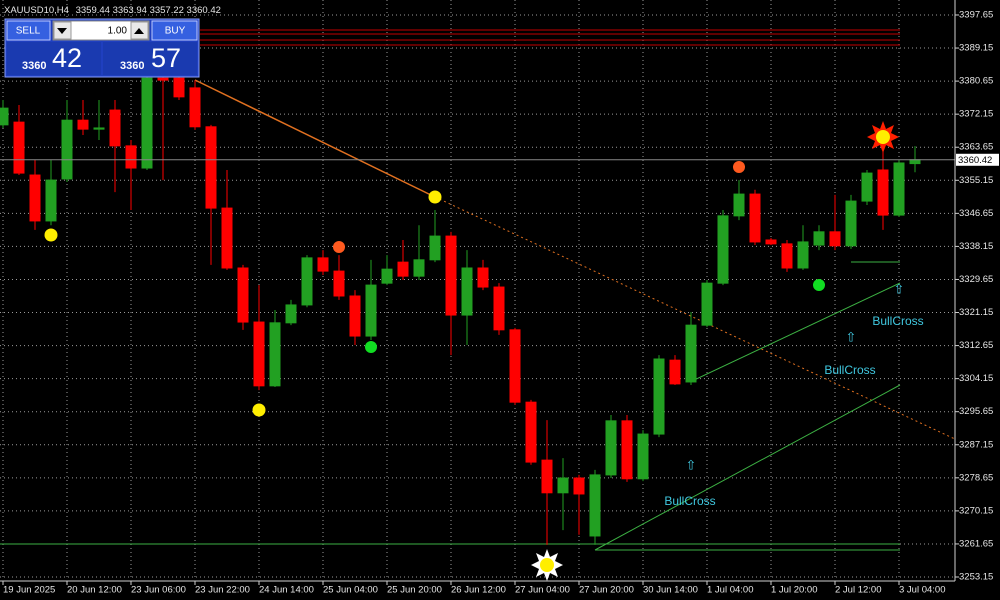  What do you see at coordinates (132, 66) in the screenshot?
I see `buy-price: 3360` at bounding box center [132, 66].